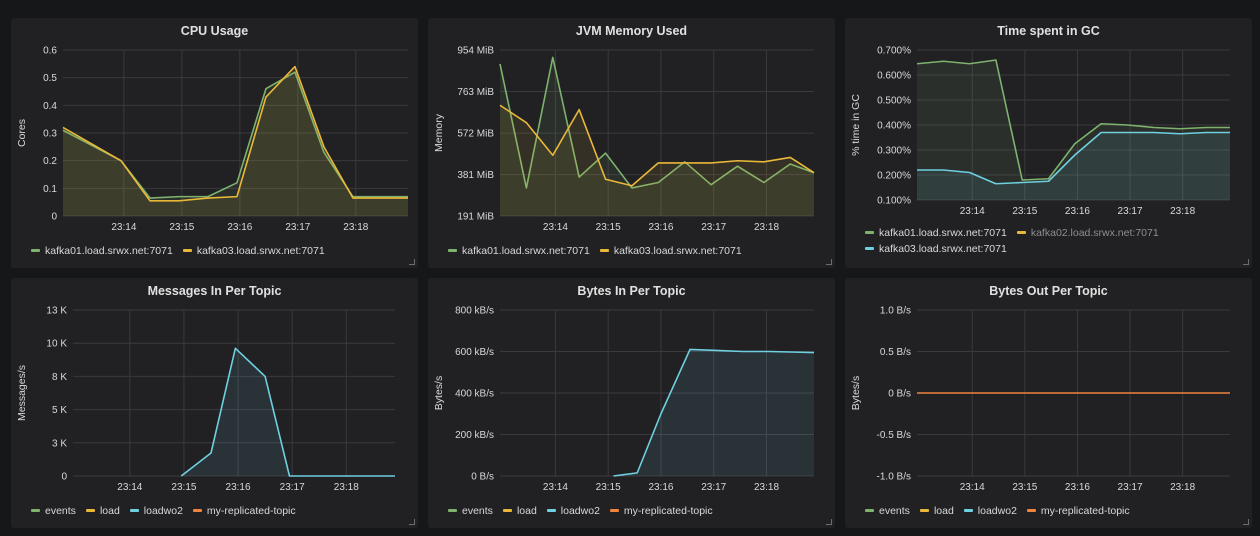  I want to click on legend-label: load, so click(109, 511).